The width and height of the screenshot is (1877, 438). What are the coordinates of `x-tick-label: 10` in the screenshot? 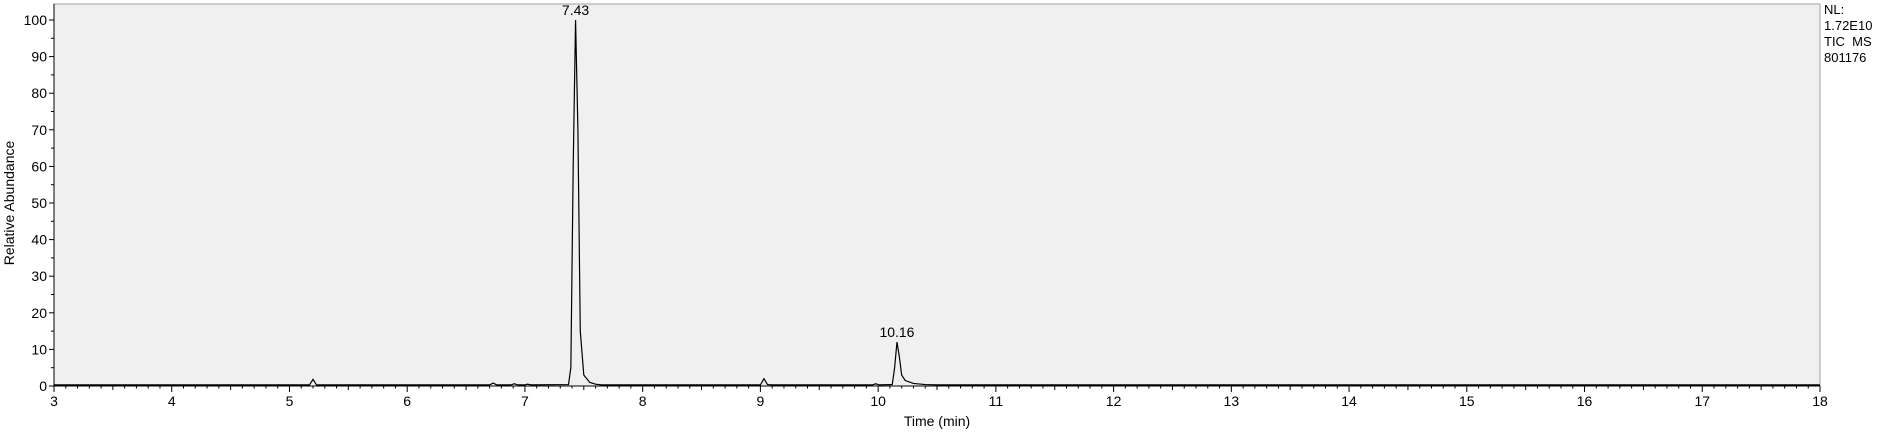 It's located at (878, 401).